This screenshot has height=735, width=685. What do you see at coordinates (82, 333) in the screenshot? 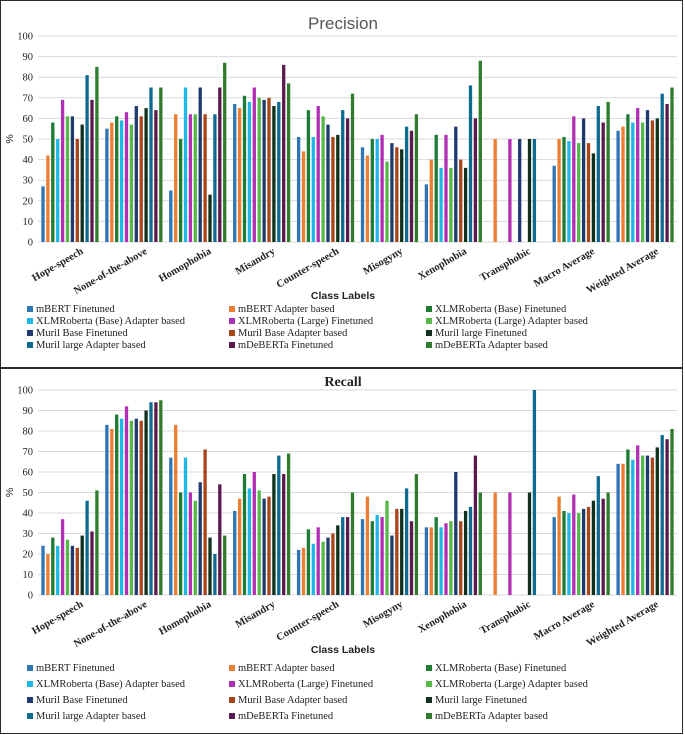
I see `precision-legend-label-muril-base-finetuned: Muril Base Finetuned` at bounding box center [82, 333].